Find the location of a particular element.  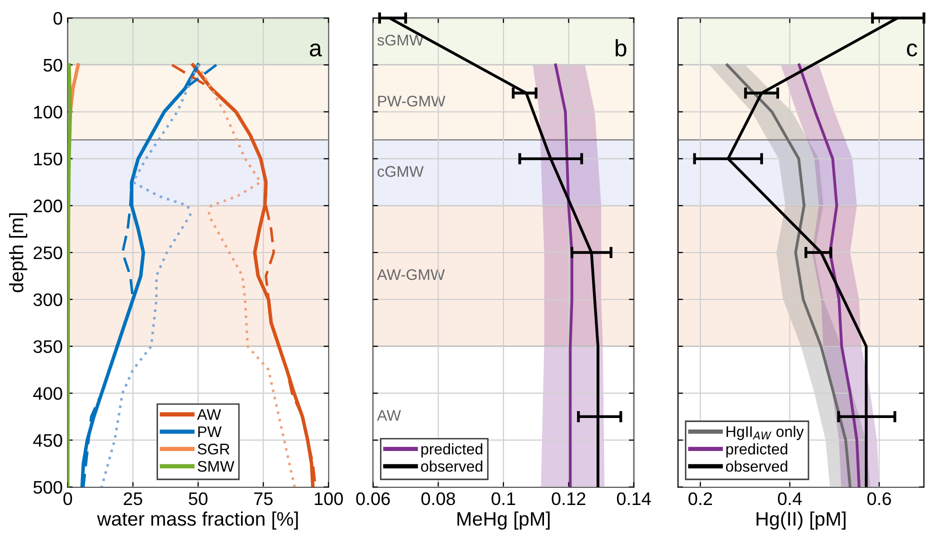

x-axis-title: Hg(II) [pM] is located at coordinates (801, 520).